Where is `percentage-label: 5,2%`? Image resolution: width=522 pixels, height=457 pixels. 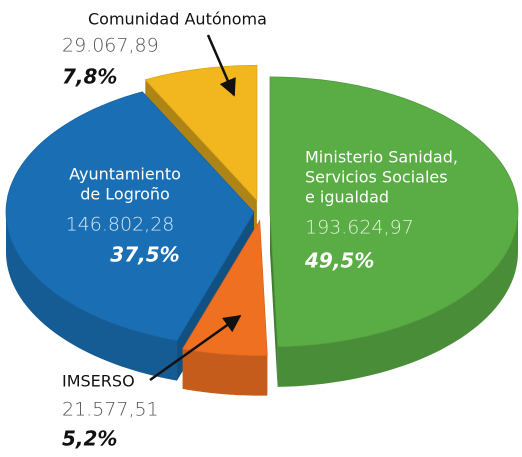 percentage-label: 5,2% is located at coordinates (89, 439).